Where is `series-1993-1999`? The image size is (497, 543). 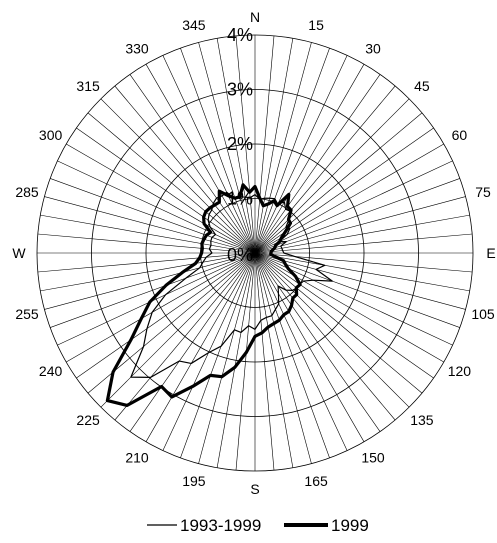 series-1993-1999 is located at coordinates (231, 285).